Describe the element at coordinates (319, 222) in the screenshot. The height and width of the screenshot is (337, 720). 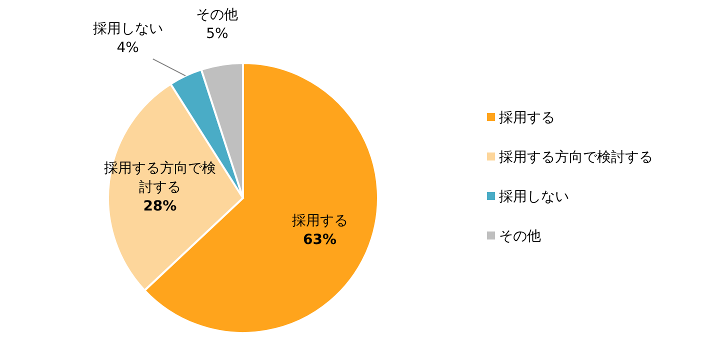
I see `slice-label: 採用する` at that location.